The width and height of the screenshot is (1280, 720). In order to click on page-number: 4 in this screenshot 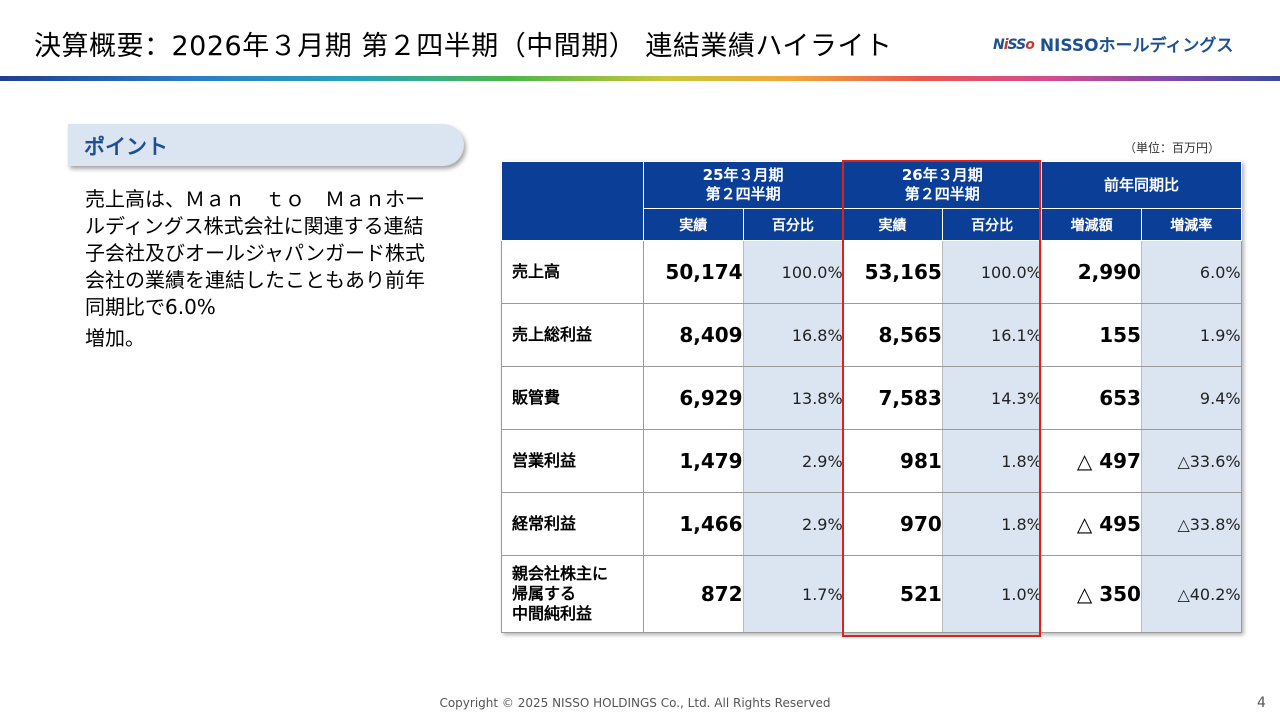, I will do `click(1261, 703)`.